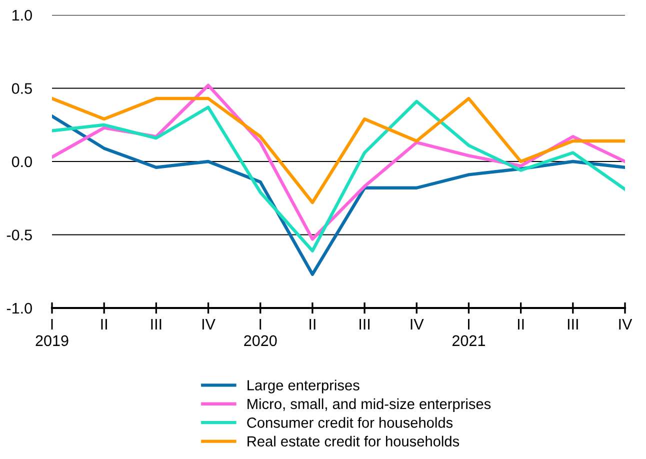 The image size is (646, 459). What do you see at coordinates (22, 162) in the screenshot?
I see `y-tick-label: 0.0` at bounding box center [22, 162].